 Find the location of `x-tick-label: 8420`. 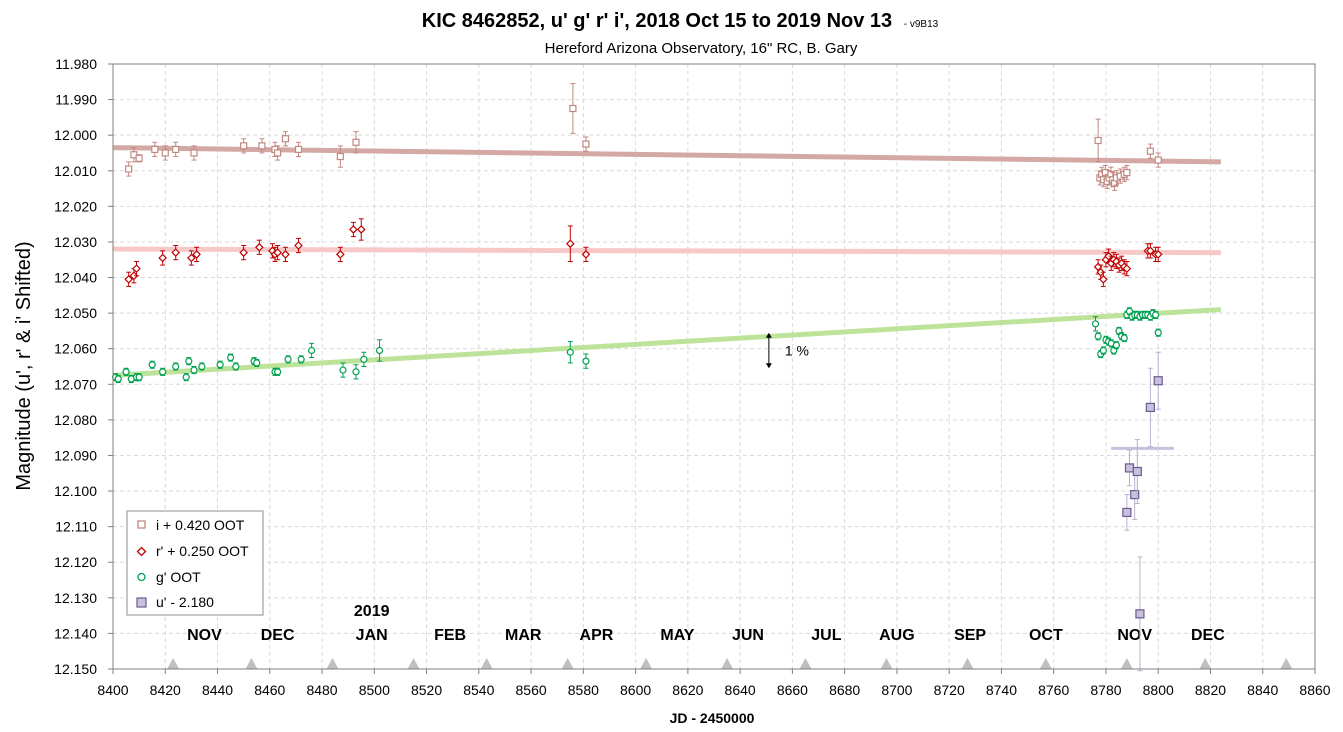

x-tick-label: 8420 is located at coordinates (165, 690).